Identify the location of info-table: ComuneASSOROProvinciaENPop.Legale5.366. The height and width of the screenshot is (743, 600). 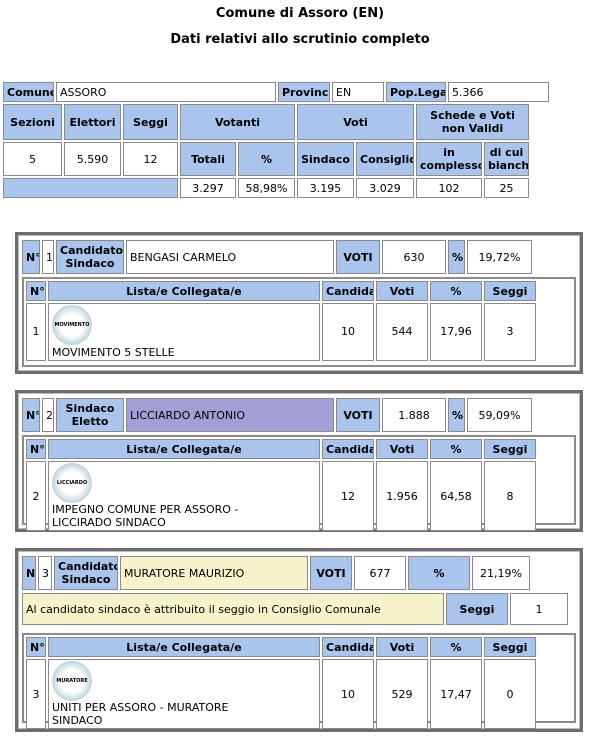
(276, 92).